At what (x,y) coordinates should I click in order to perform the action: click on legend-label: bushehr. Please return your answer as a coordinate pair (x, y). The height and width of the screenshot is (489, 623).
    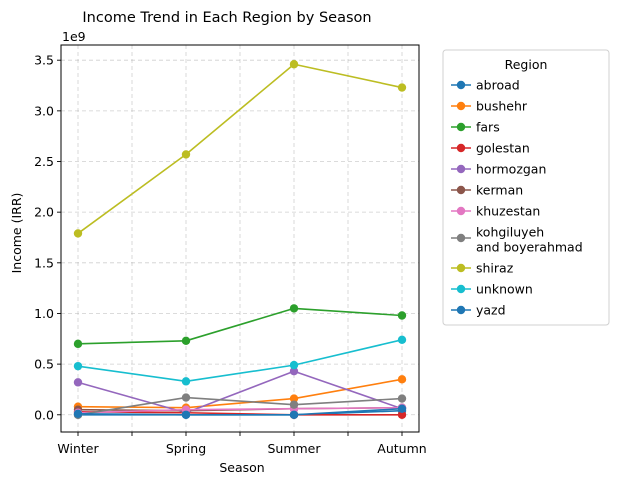
    Looking at the image, I should click on (502, 106).